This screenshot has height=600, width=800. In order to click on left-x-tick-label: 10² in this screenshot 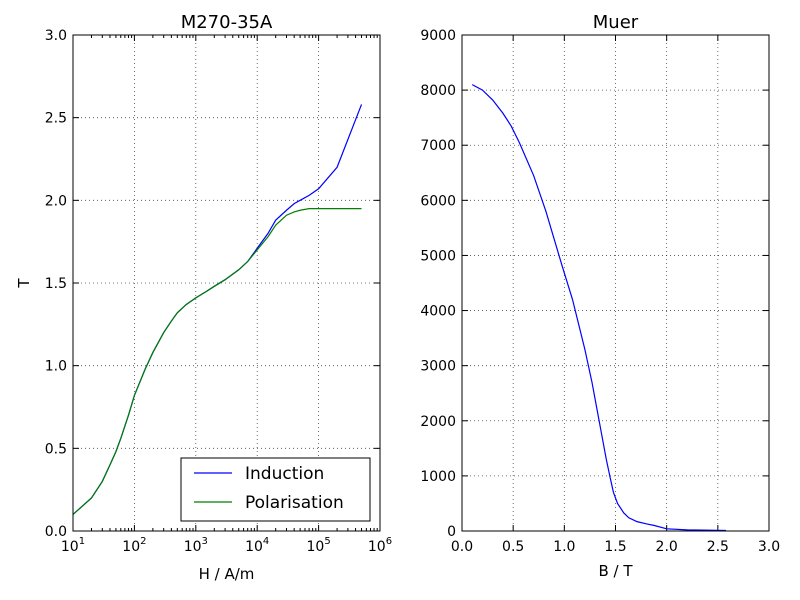, I will do `click(134, 545)`.